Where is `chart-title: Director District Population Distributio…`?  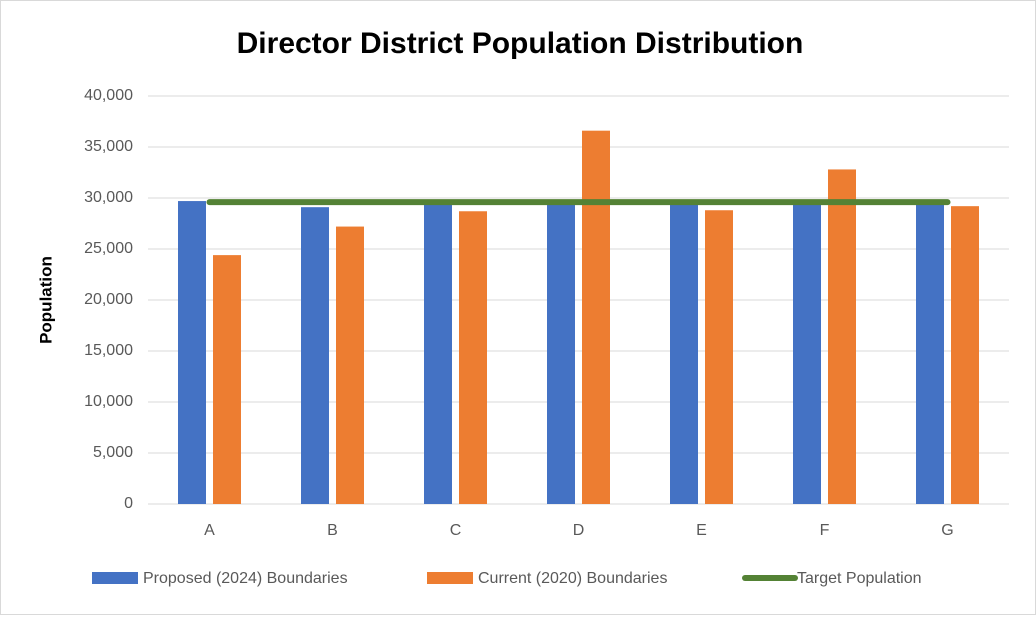 chart-title: Director District Population Distributio… is located at coordinates (520, 43).